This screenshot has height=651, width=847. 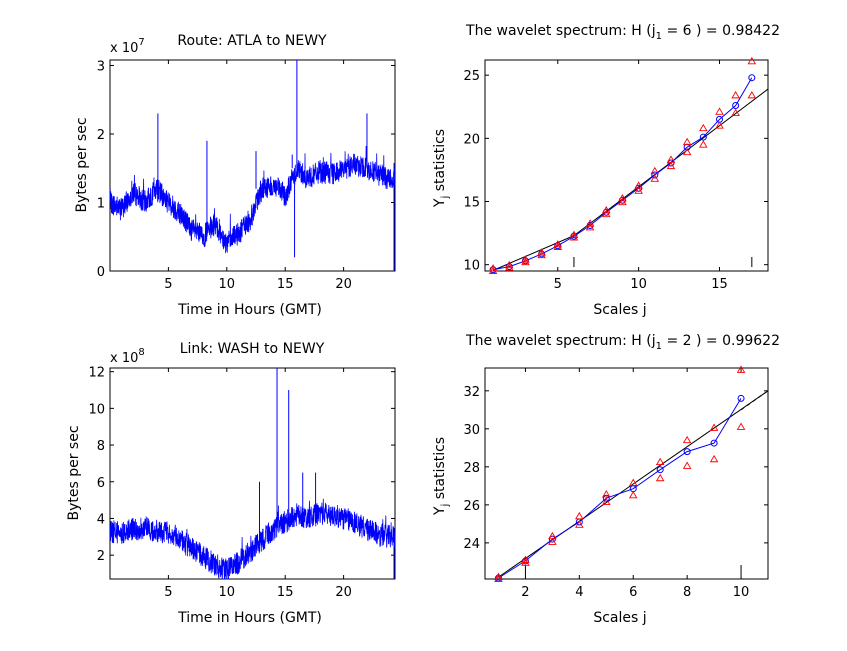 I want to click on y-tick-label: 28, so click(x=471, y=468).